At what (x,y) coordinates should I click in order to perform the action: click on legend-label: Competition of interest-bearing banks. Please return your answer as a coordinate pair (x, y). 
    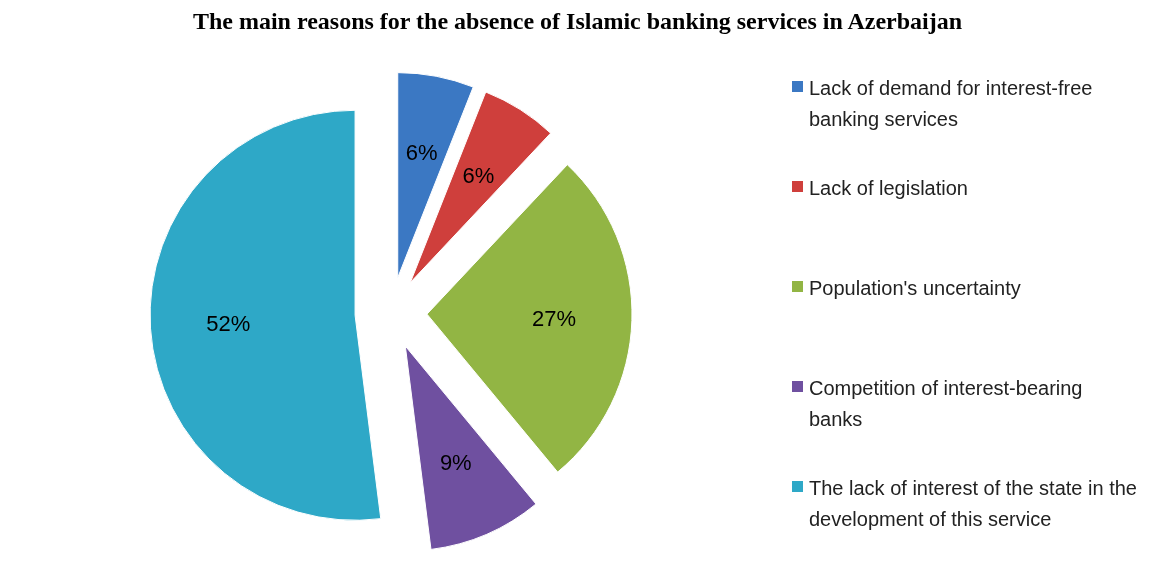
    Looking at the image, I should click on (946, 404).